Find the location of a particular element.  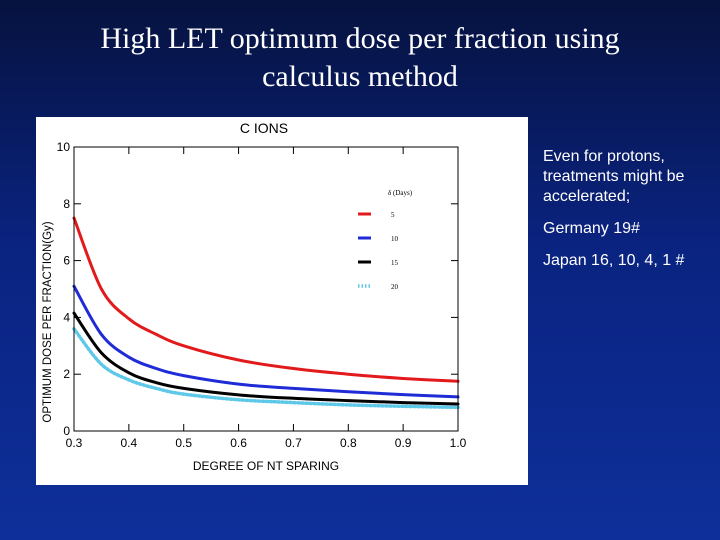

legend: 5 10 15 20 is located at coordinates (378, 251).